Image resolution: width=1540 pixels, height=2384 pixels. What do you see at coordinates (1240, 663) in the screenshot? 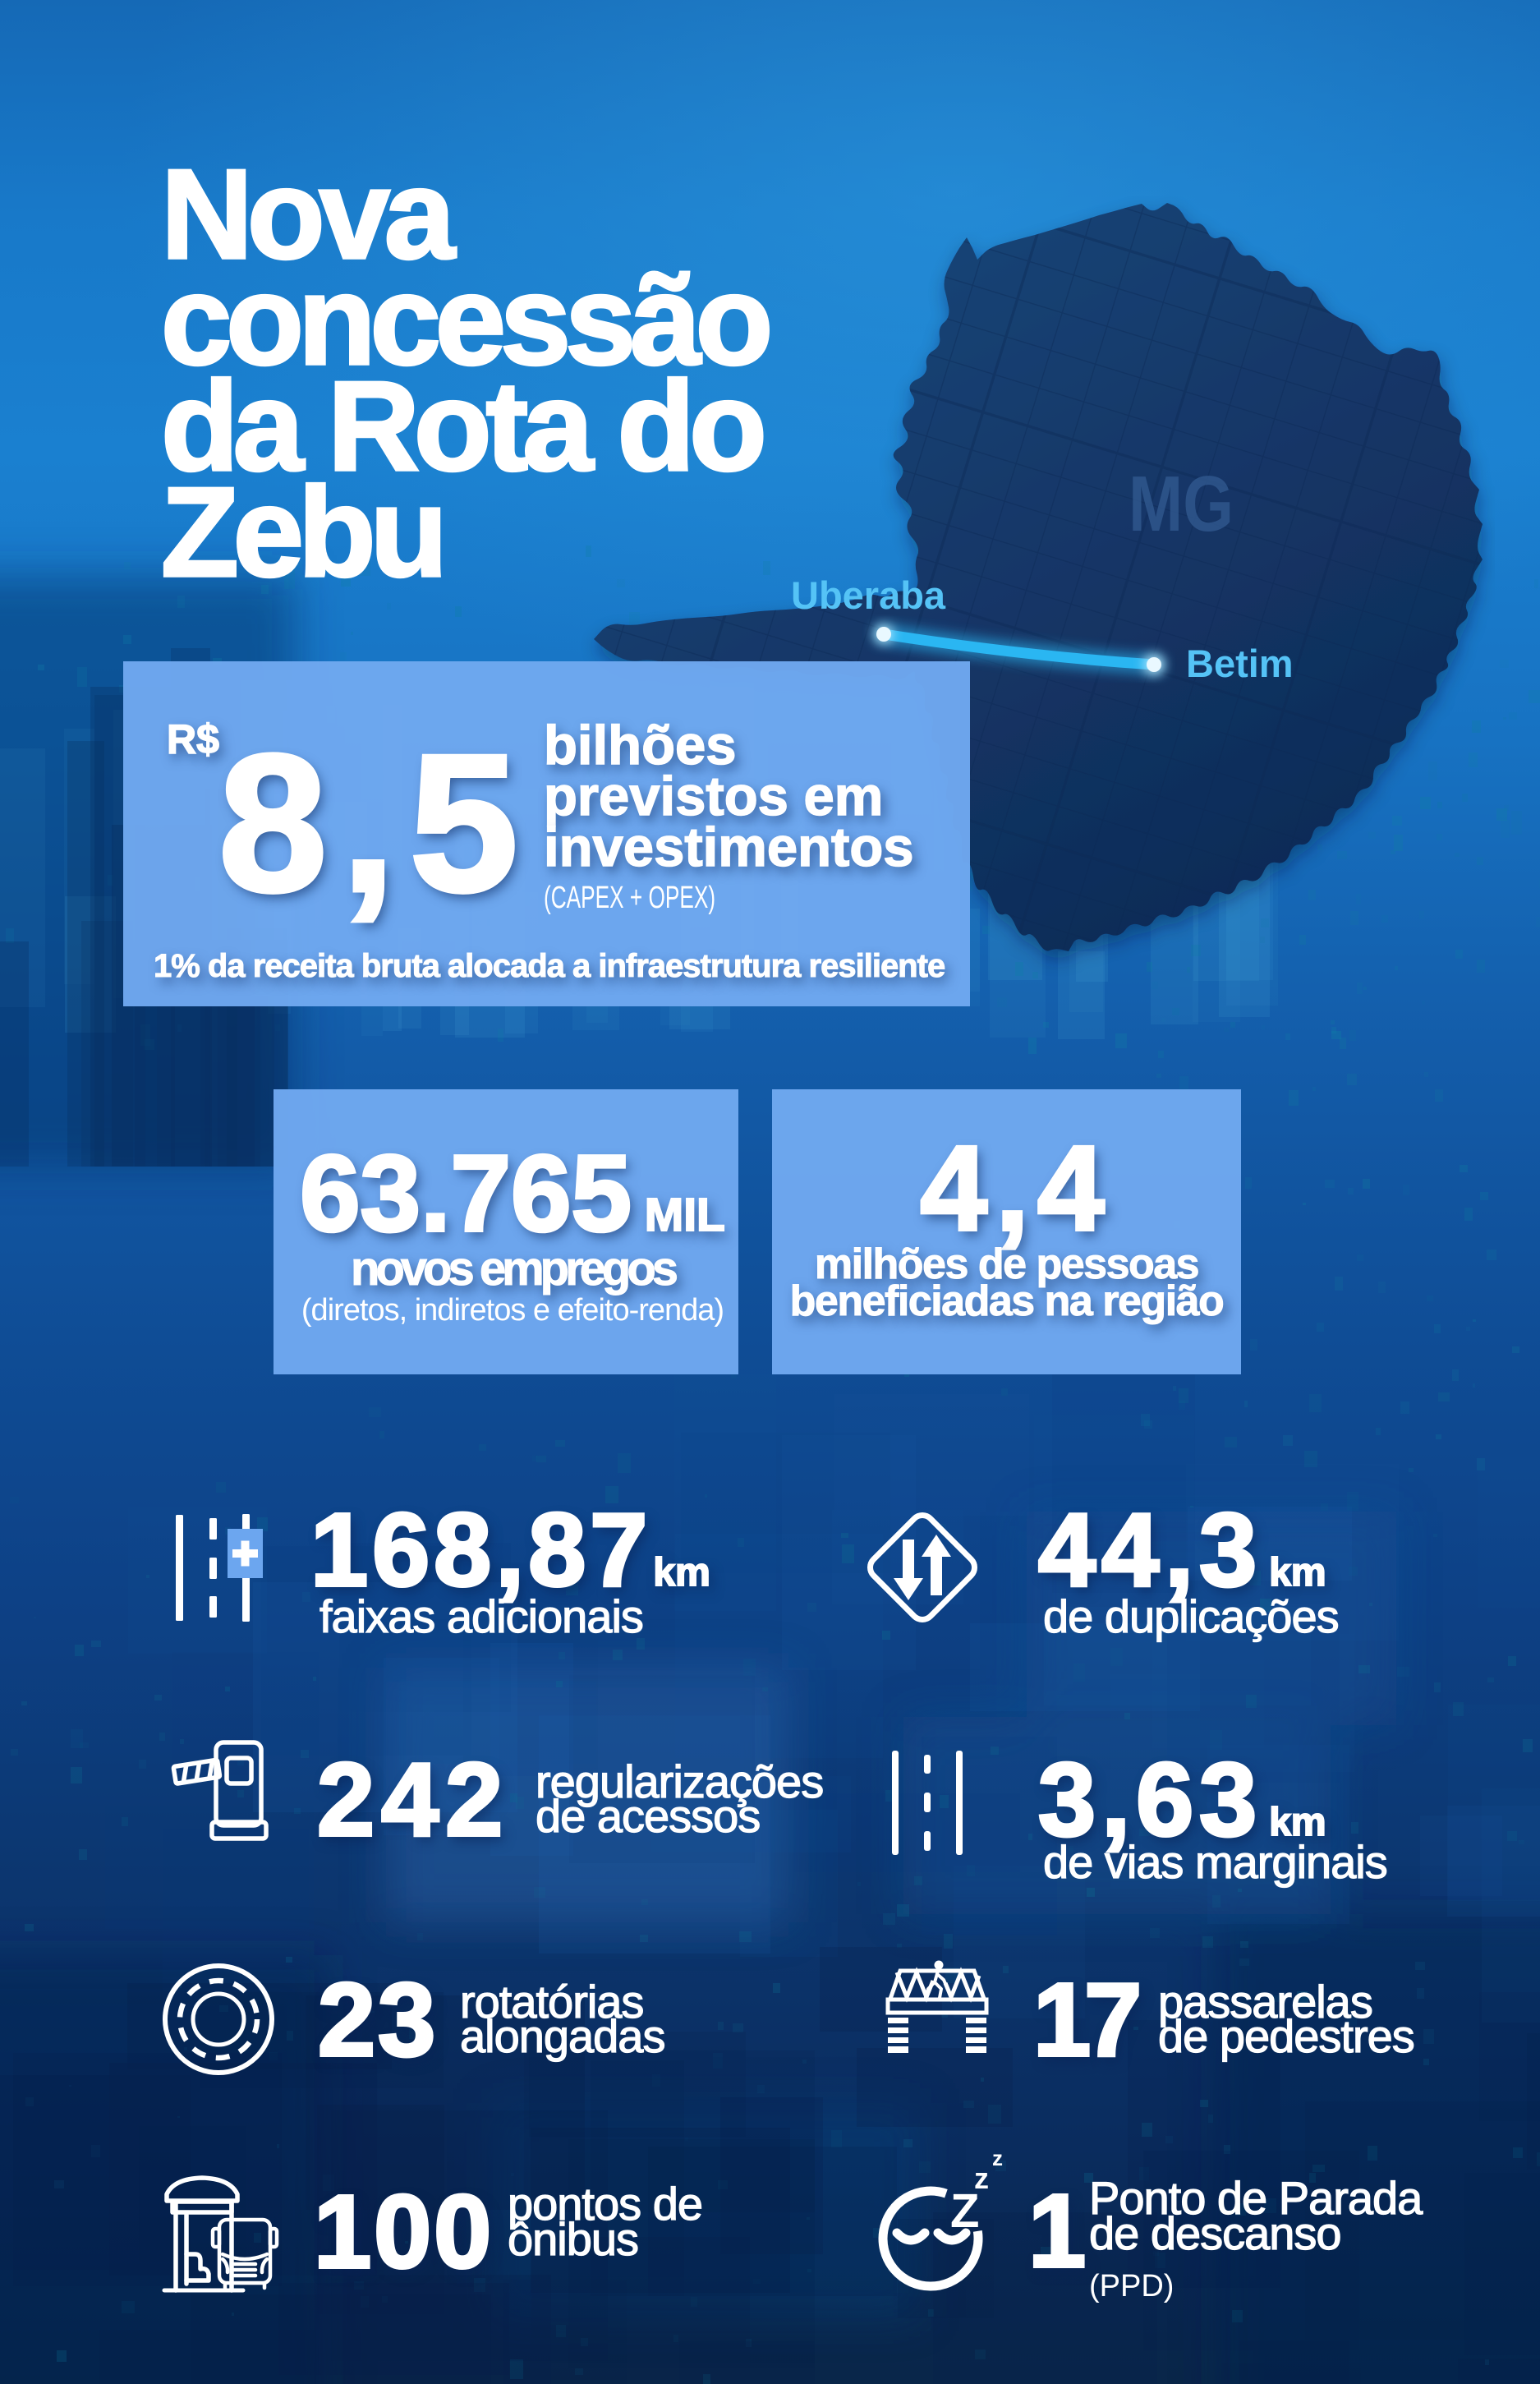
I see `svg-text: Betim` at bounding box center [1240, 663].